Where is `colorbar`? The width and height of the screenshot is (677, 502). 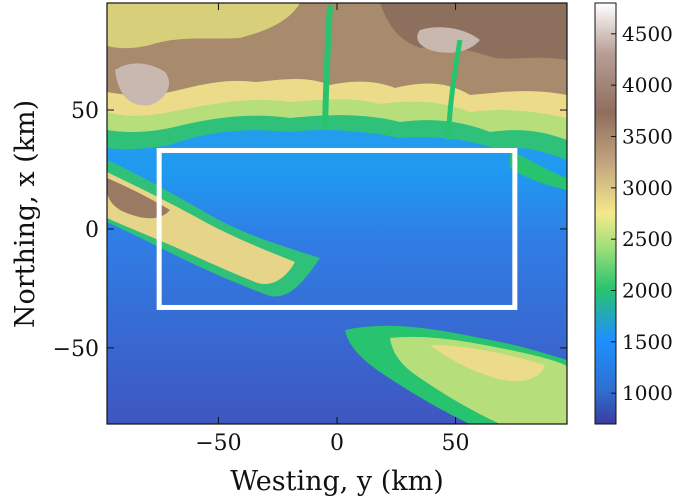
colorbar is located at coordinates (605, 213).